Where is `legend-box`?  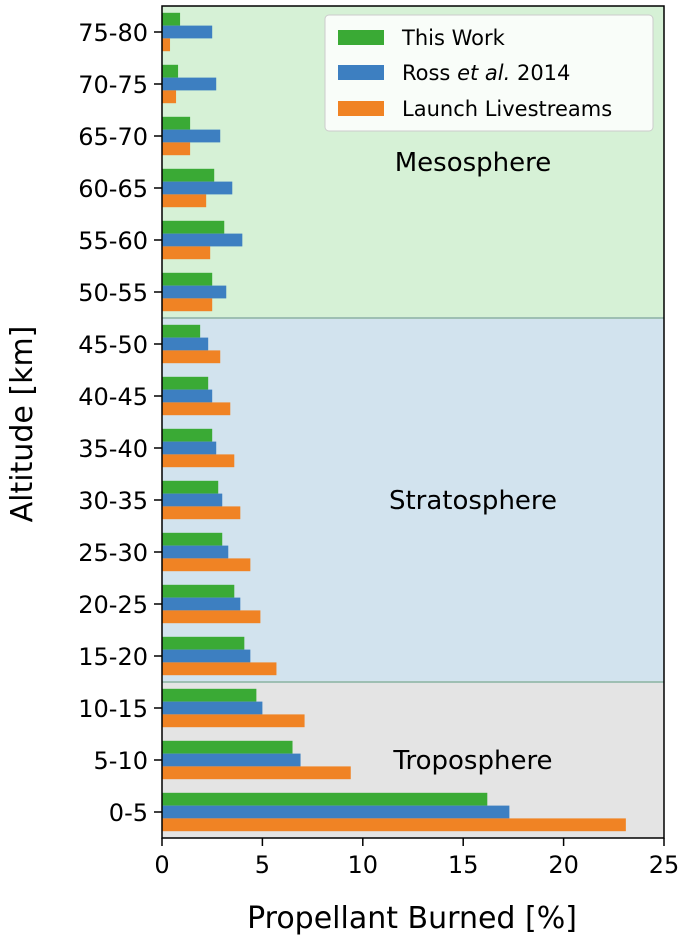 legend-box is located at coordinates (489, 73).